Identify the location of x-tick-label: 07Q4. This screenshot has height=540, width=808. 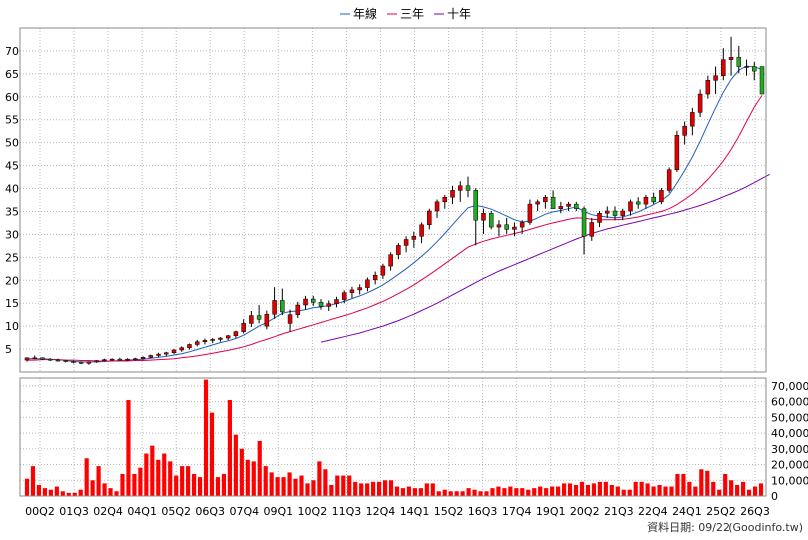
(244, 511).